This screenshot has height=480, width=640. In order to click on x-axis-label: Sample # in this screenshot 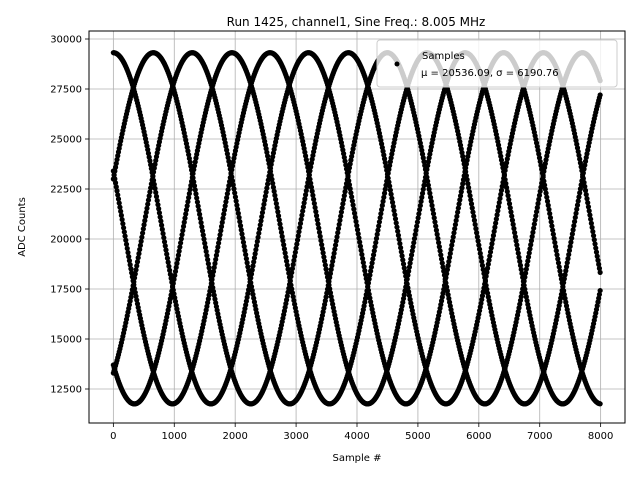, I will do `click(356, 458)`.